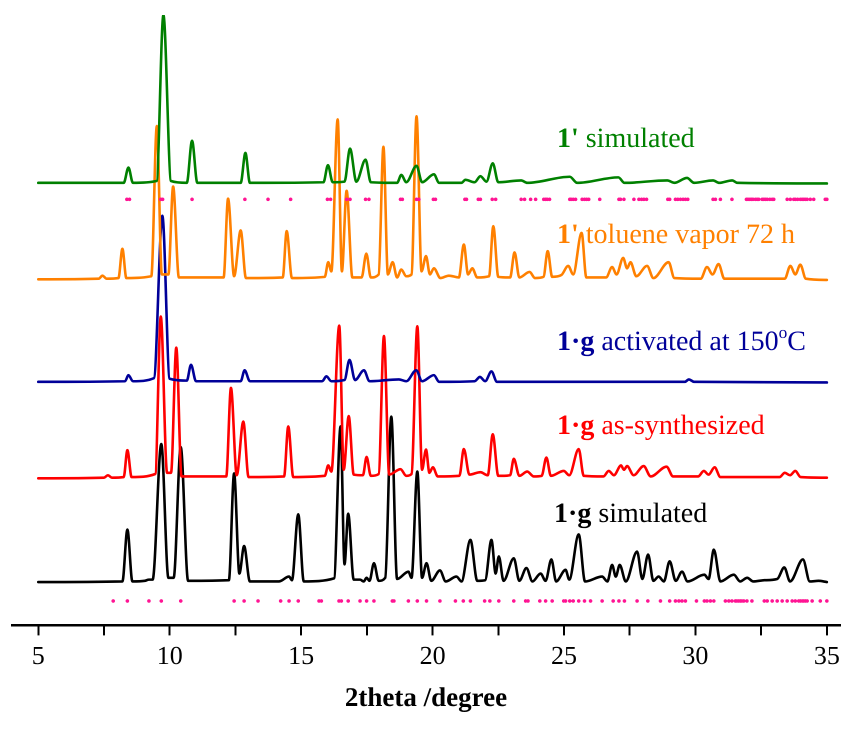 The height and width of the screenshot is (733, 857). Describe the element at coordinates (626, 138) in the screenshot. I see `series-label: 1' simulated` at that location.